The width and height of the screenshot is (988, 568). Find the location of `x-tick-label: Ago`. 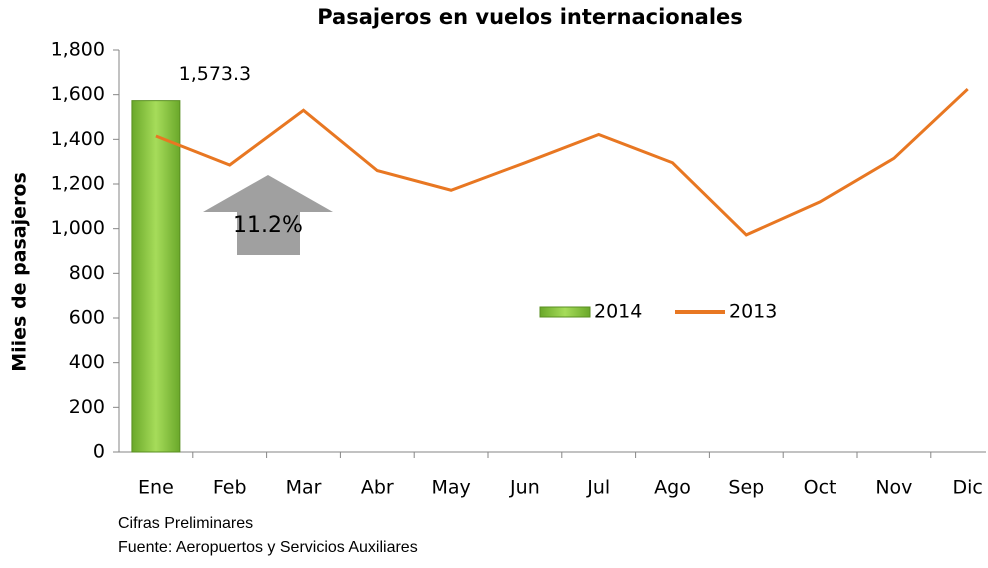

x-tick-label: Ago is located at coordinates (672, 488).